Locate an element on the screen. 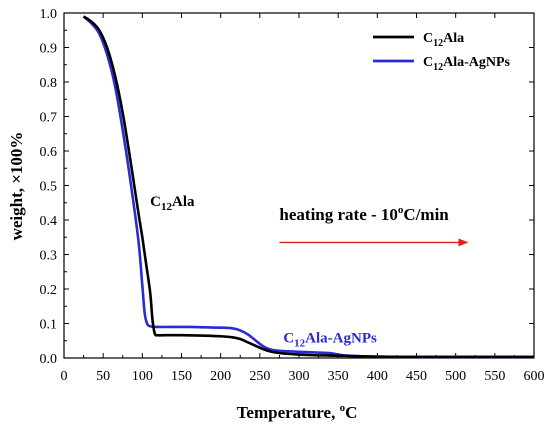  y-tick-label: 0.9 is located at coordinates (49, 49).